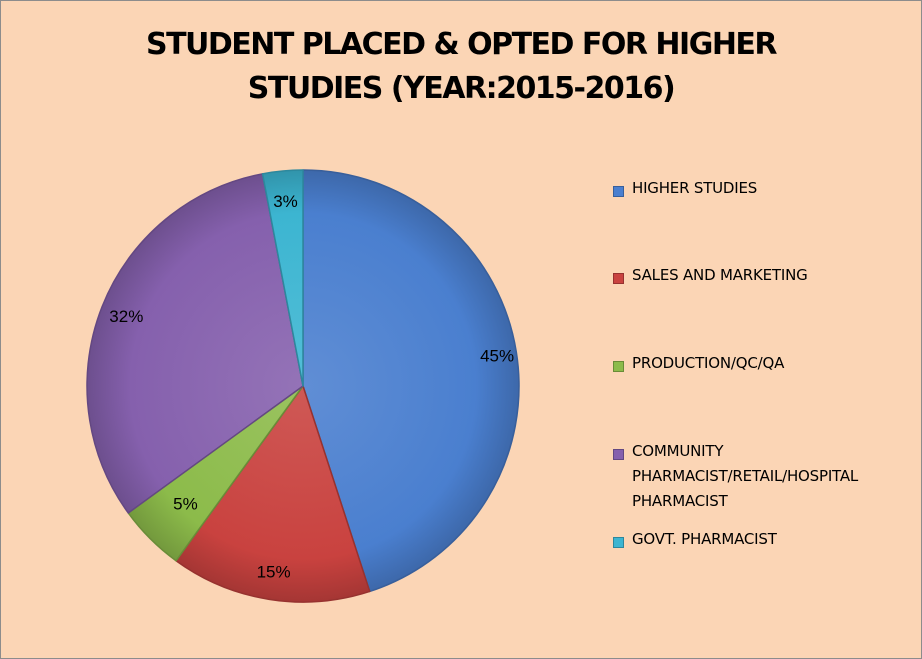 The width and height of the screenshot is (922, 659). I want to click on slice-label-production-qc-qa: 5%, so click(185, 504).